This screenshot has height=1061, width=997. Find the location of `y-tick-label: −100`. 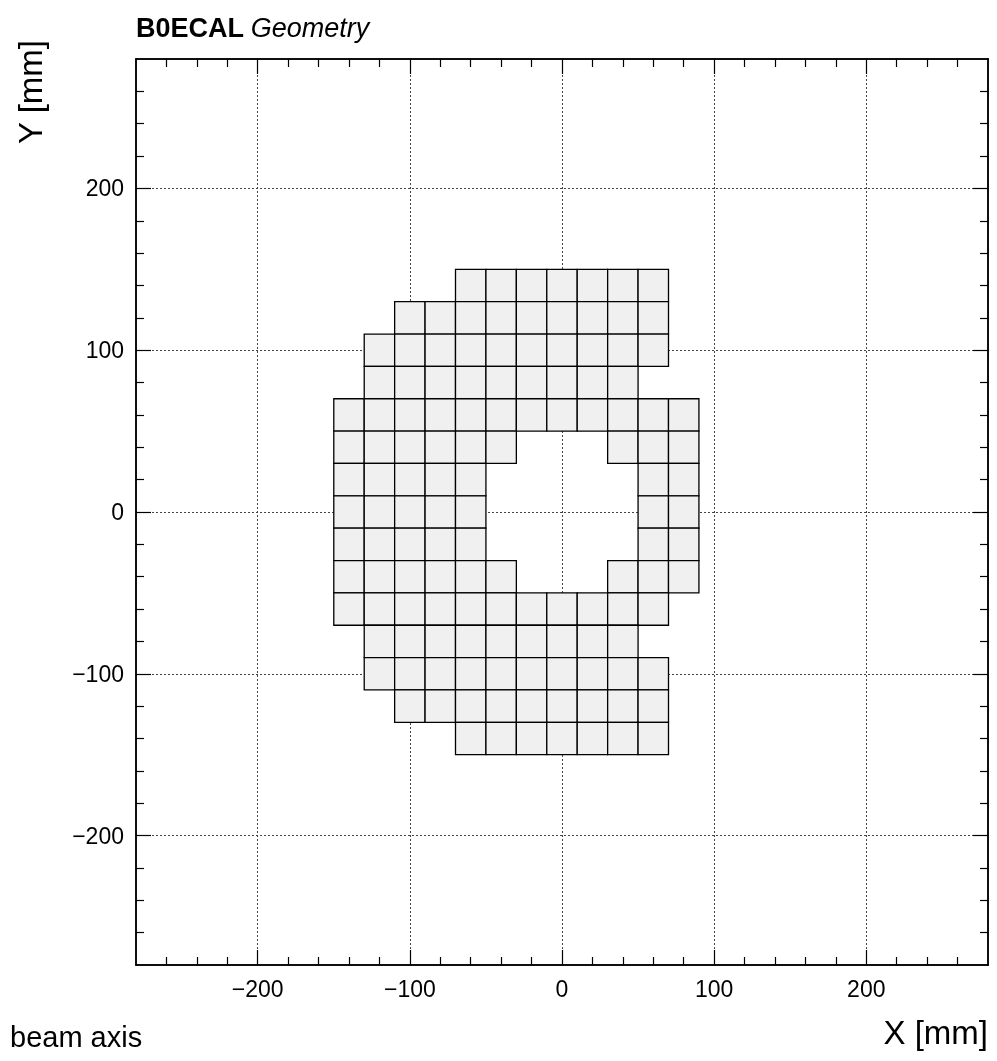

y-tick-label: −100 is located at coordinates (98, 673).